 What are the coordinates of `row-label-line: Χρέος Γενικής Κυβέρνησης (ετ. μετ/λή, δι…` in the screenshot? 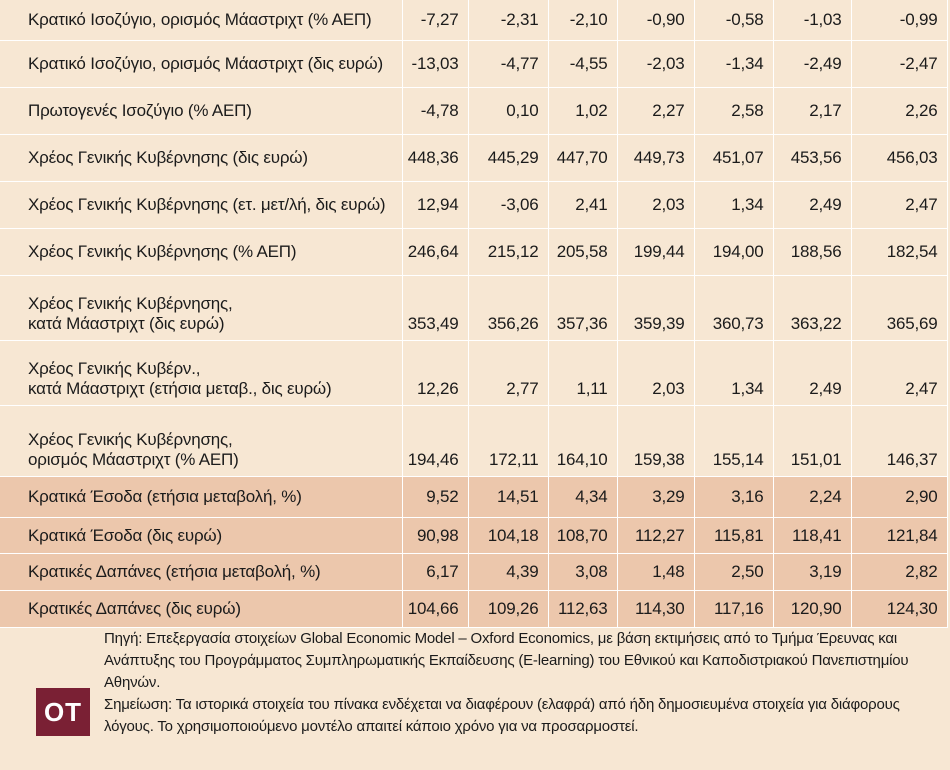 It's located at (207, 204).